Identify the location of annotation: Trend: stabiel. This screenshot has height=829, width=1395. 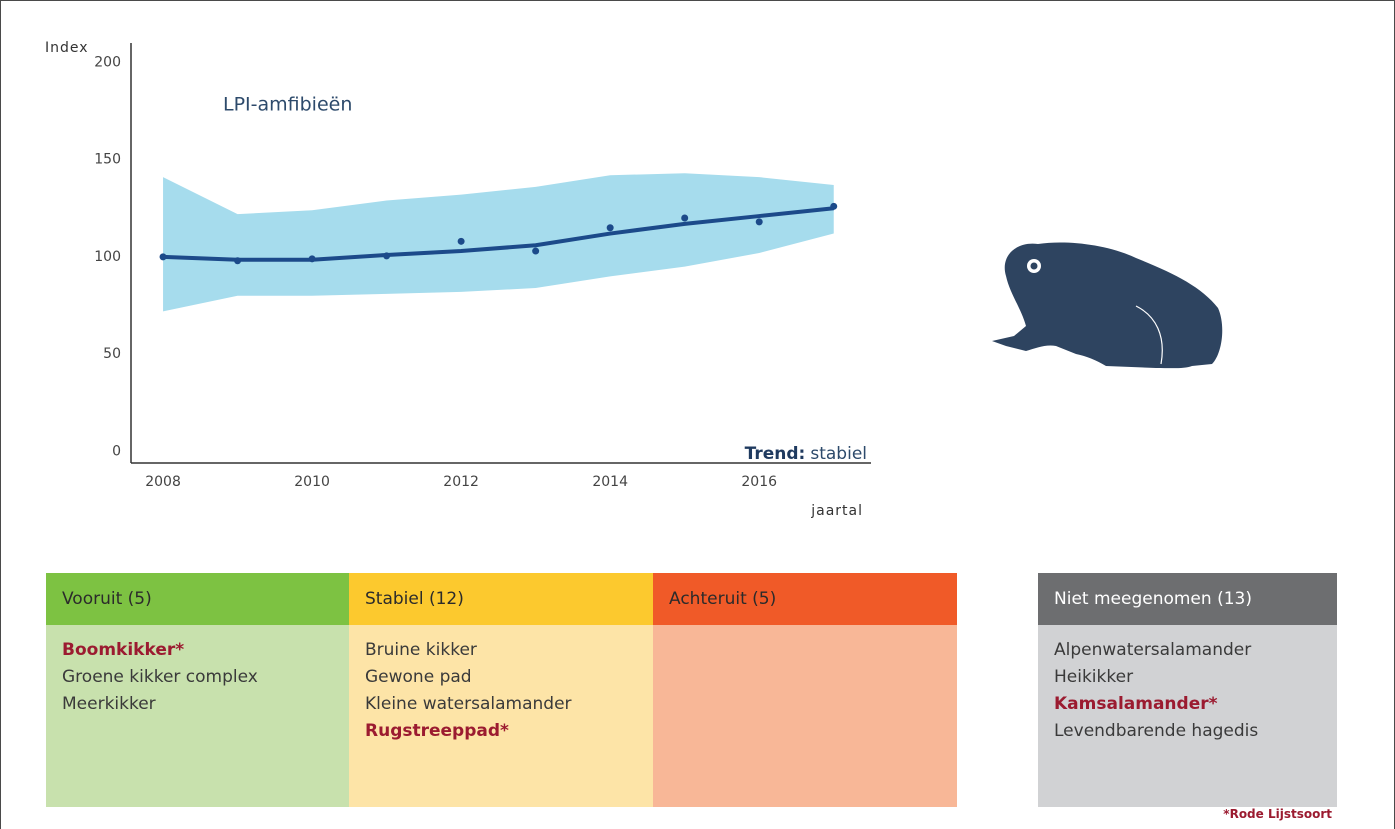
(806, 454).